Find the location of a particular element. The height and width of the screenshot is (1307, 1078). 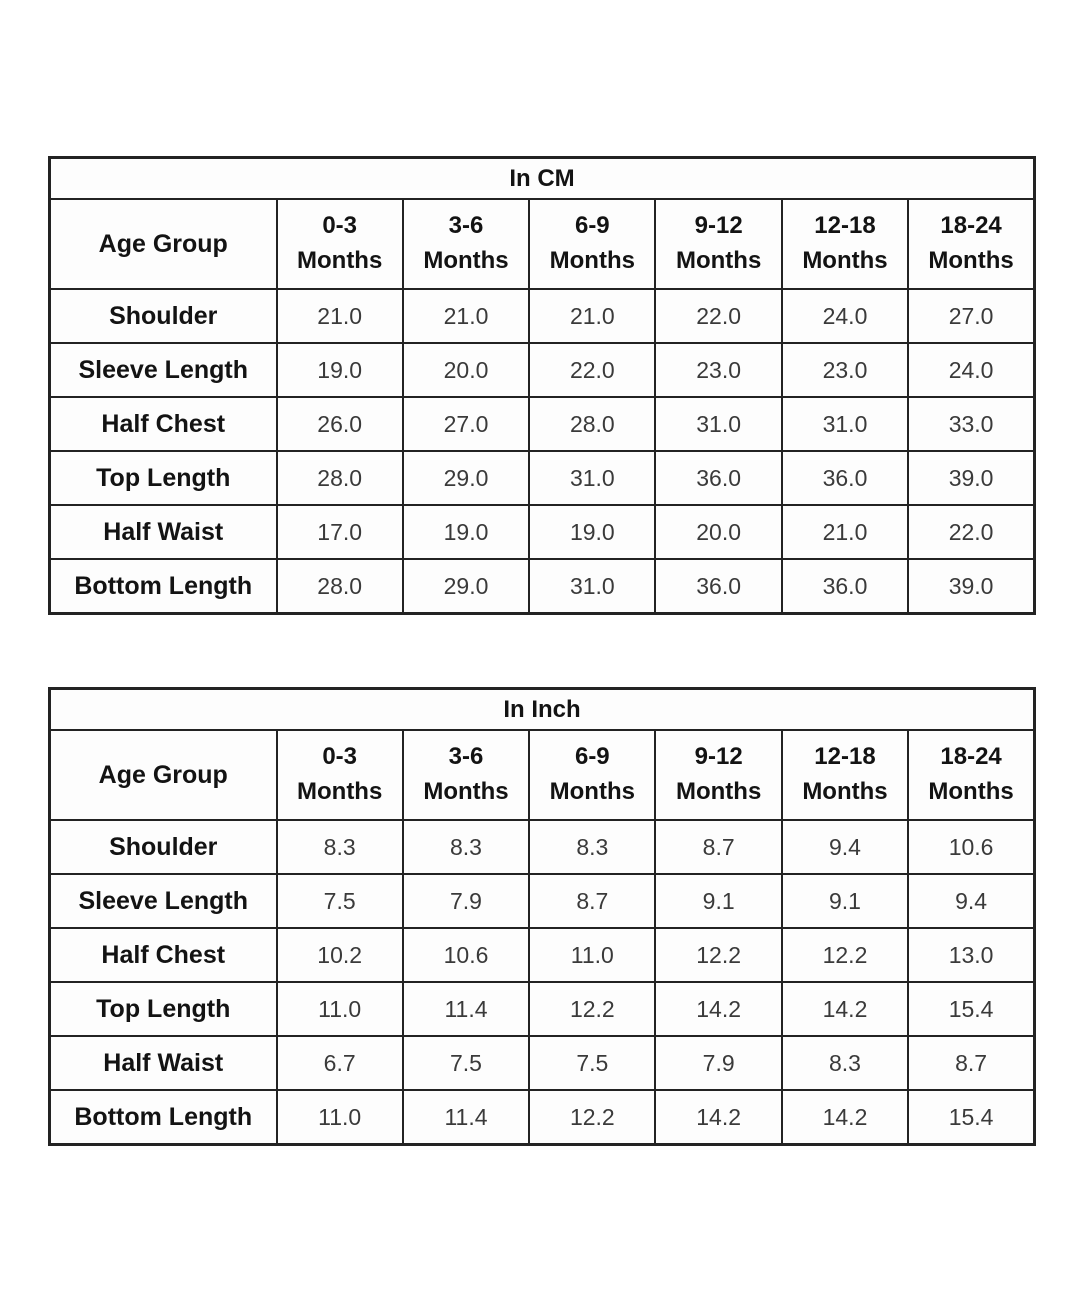

age-group-header: Age Group is located at coordinates (163, 775).